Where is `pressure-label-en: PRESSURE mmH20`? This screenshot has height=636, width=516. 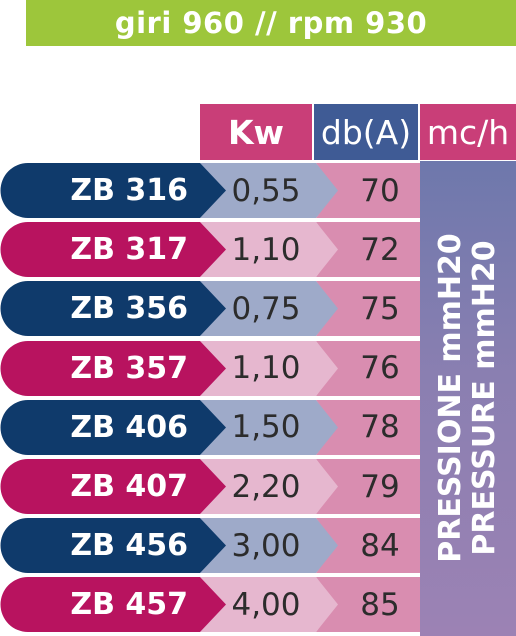 pressure-label-en: PRESSURE mmH20 is located at coordinates (484, 398).